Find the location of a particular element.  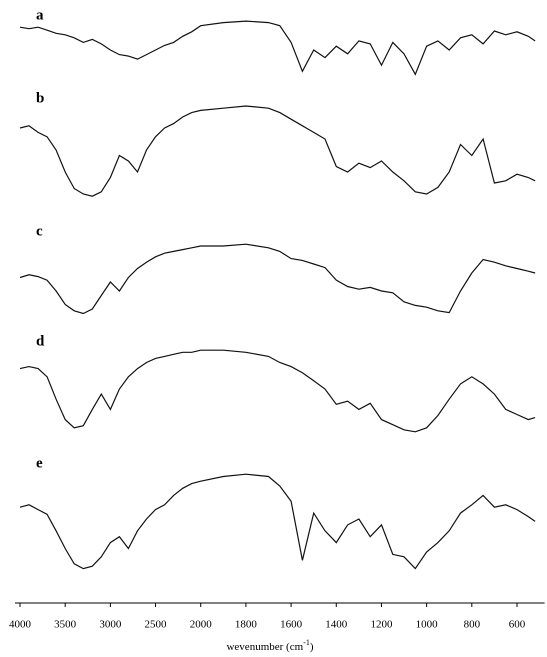

series-label: e is located at coordinates (39, 463).